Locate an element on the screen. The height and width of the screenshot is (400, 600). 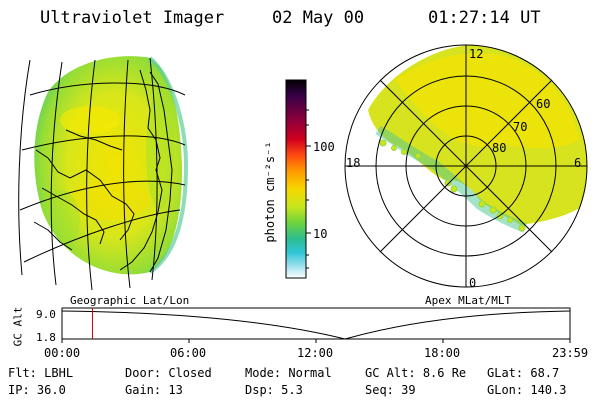
gain-value: 13 is located at coordinates (175, 390).